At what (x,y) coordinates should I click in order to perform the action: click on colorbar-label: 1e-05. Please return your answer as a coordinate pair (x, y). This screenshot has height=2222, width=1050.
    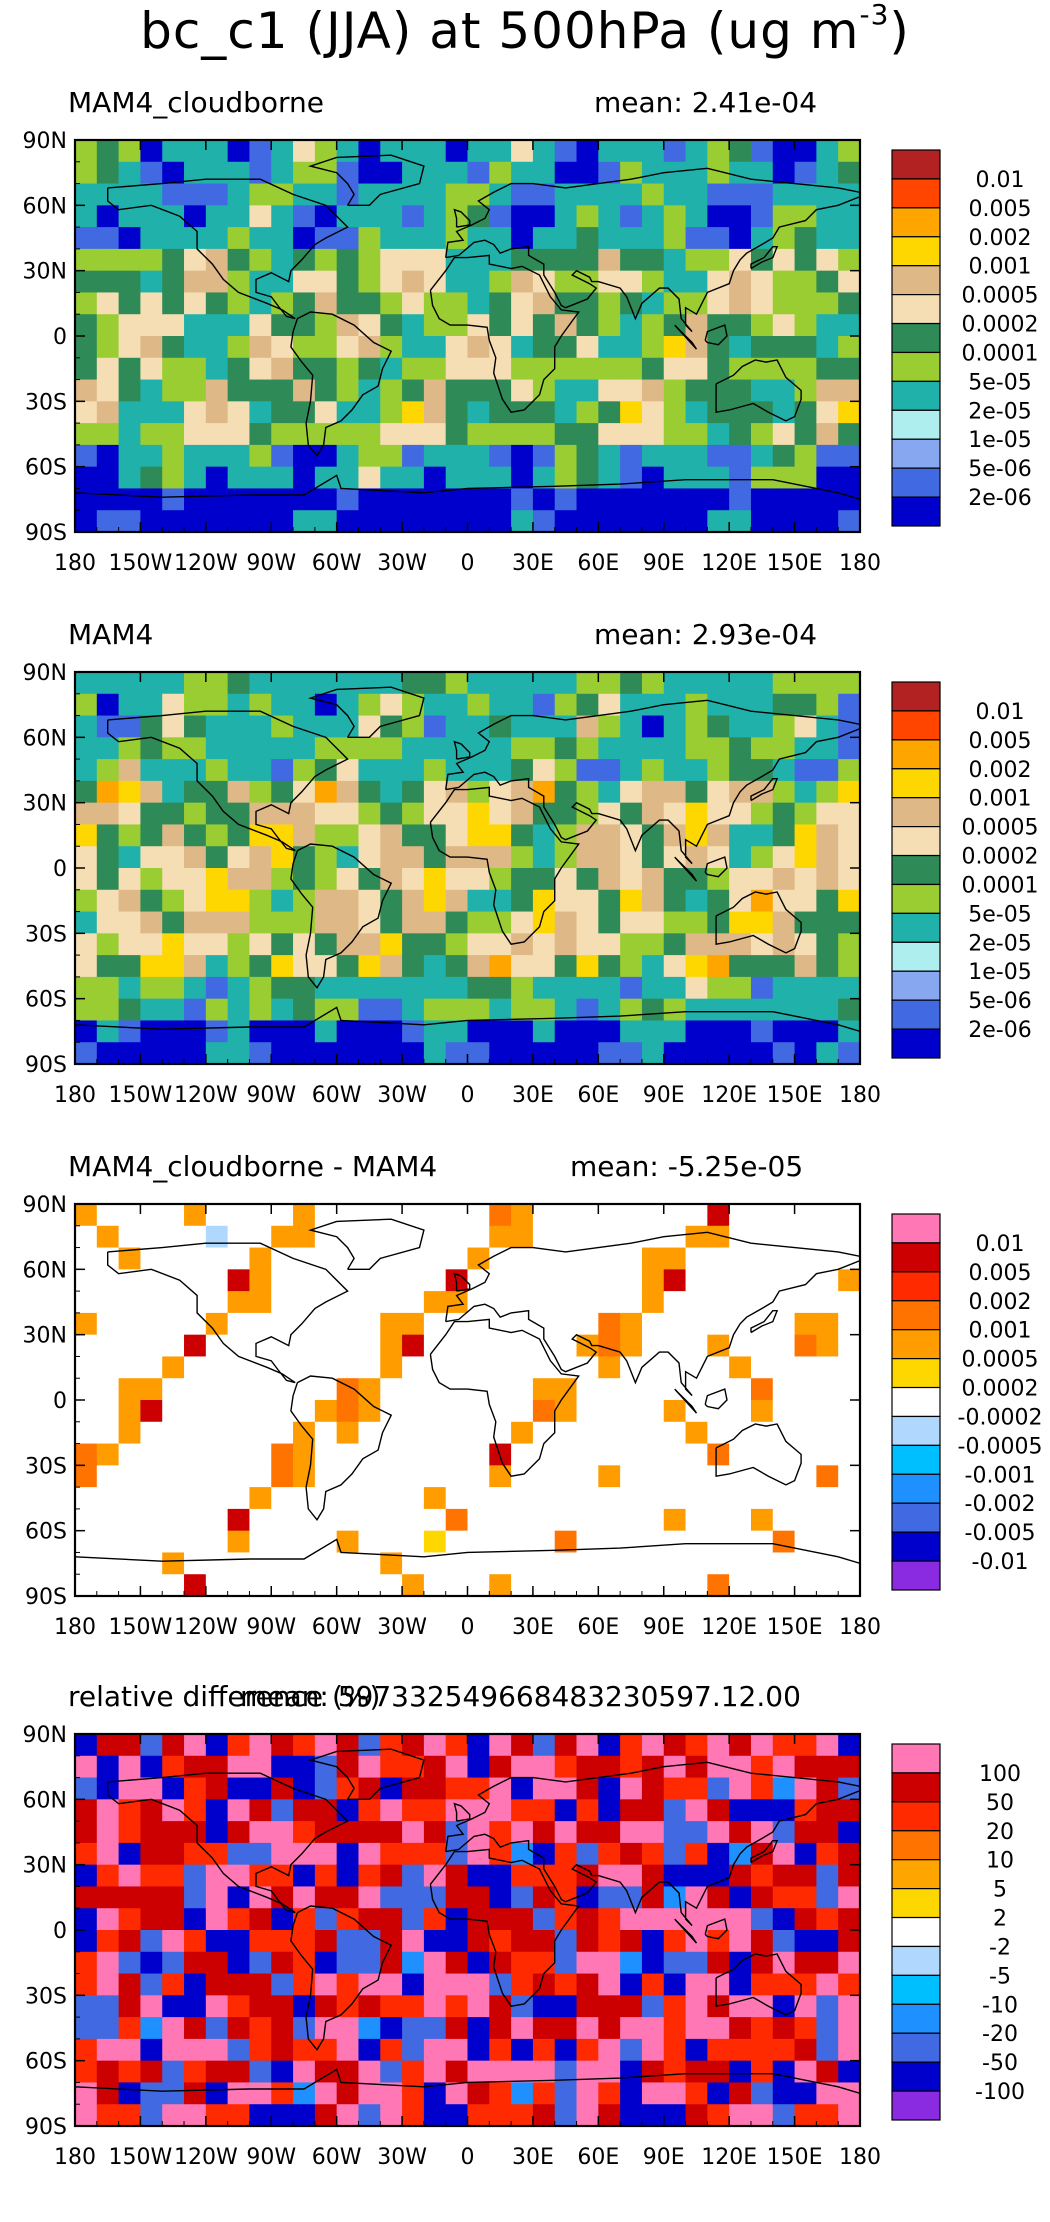
    Looking at the image, I should click on (999, 972).